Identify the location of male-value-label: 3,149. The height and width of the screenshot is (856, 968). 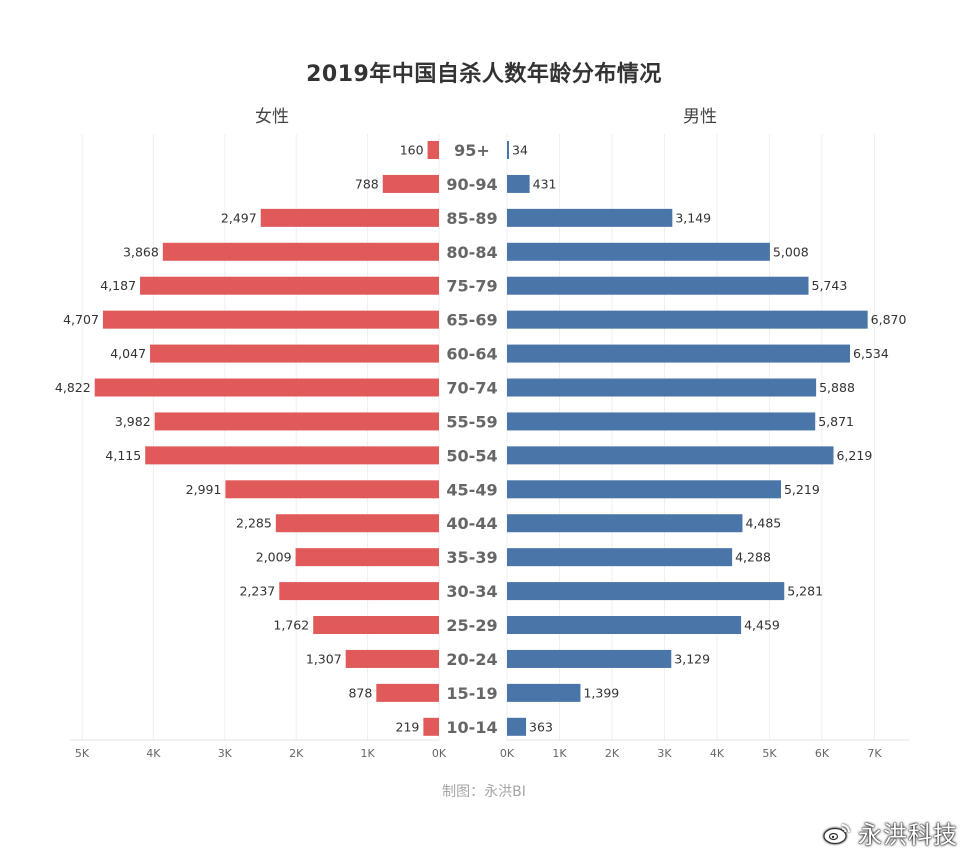
(693, 217).